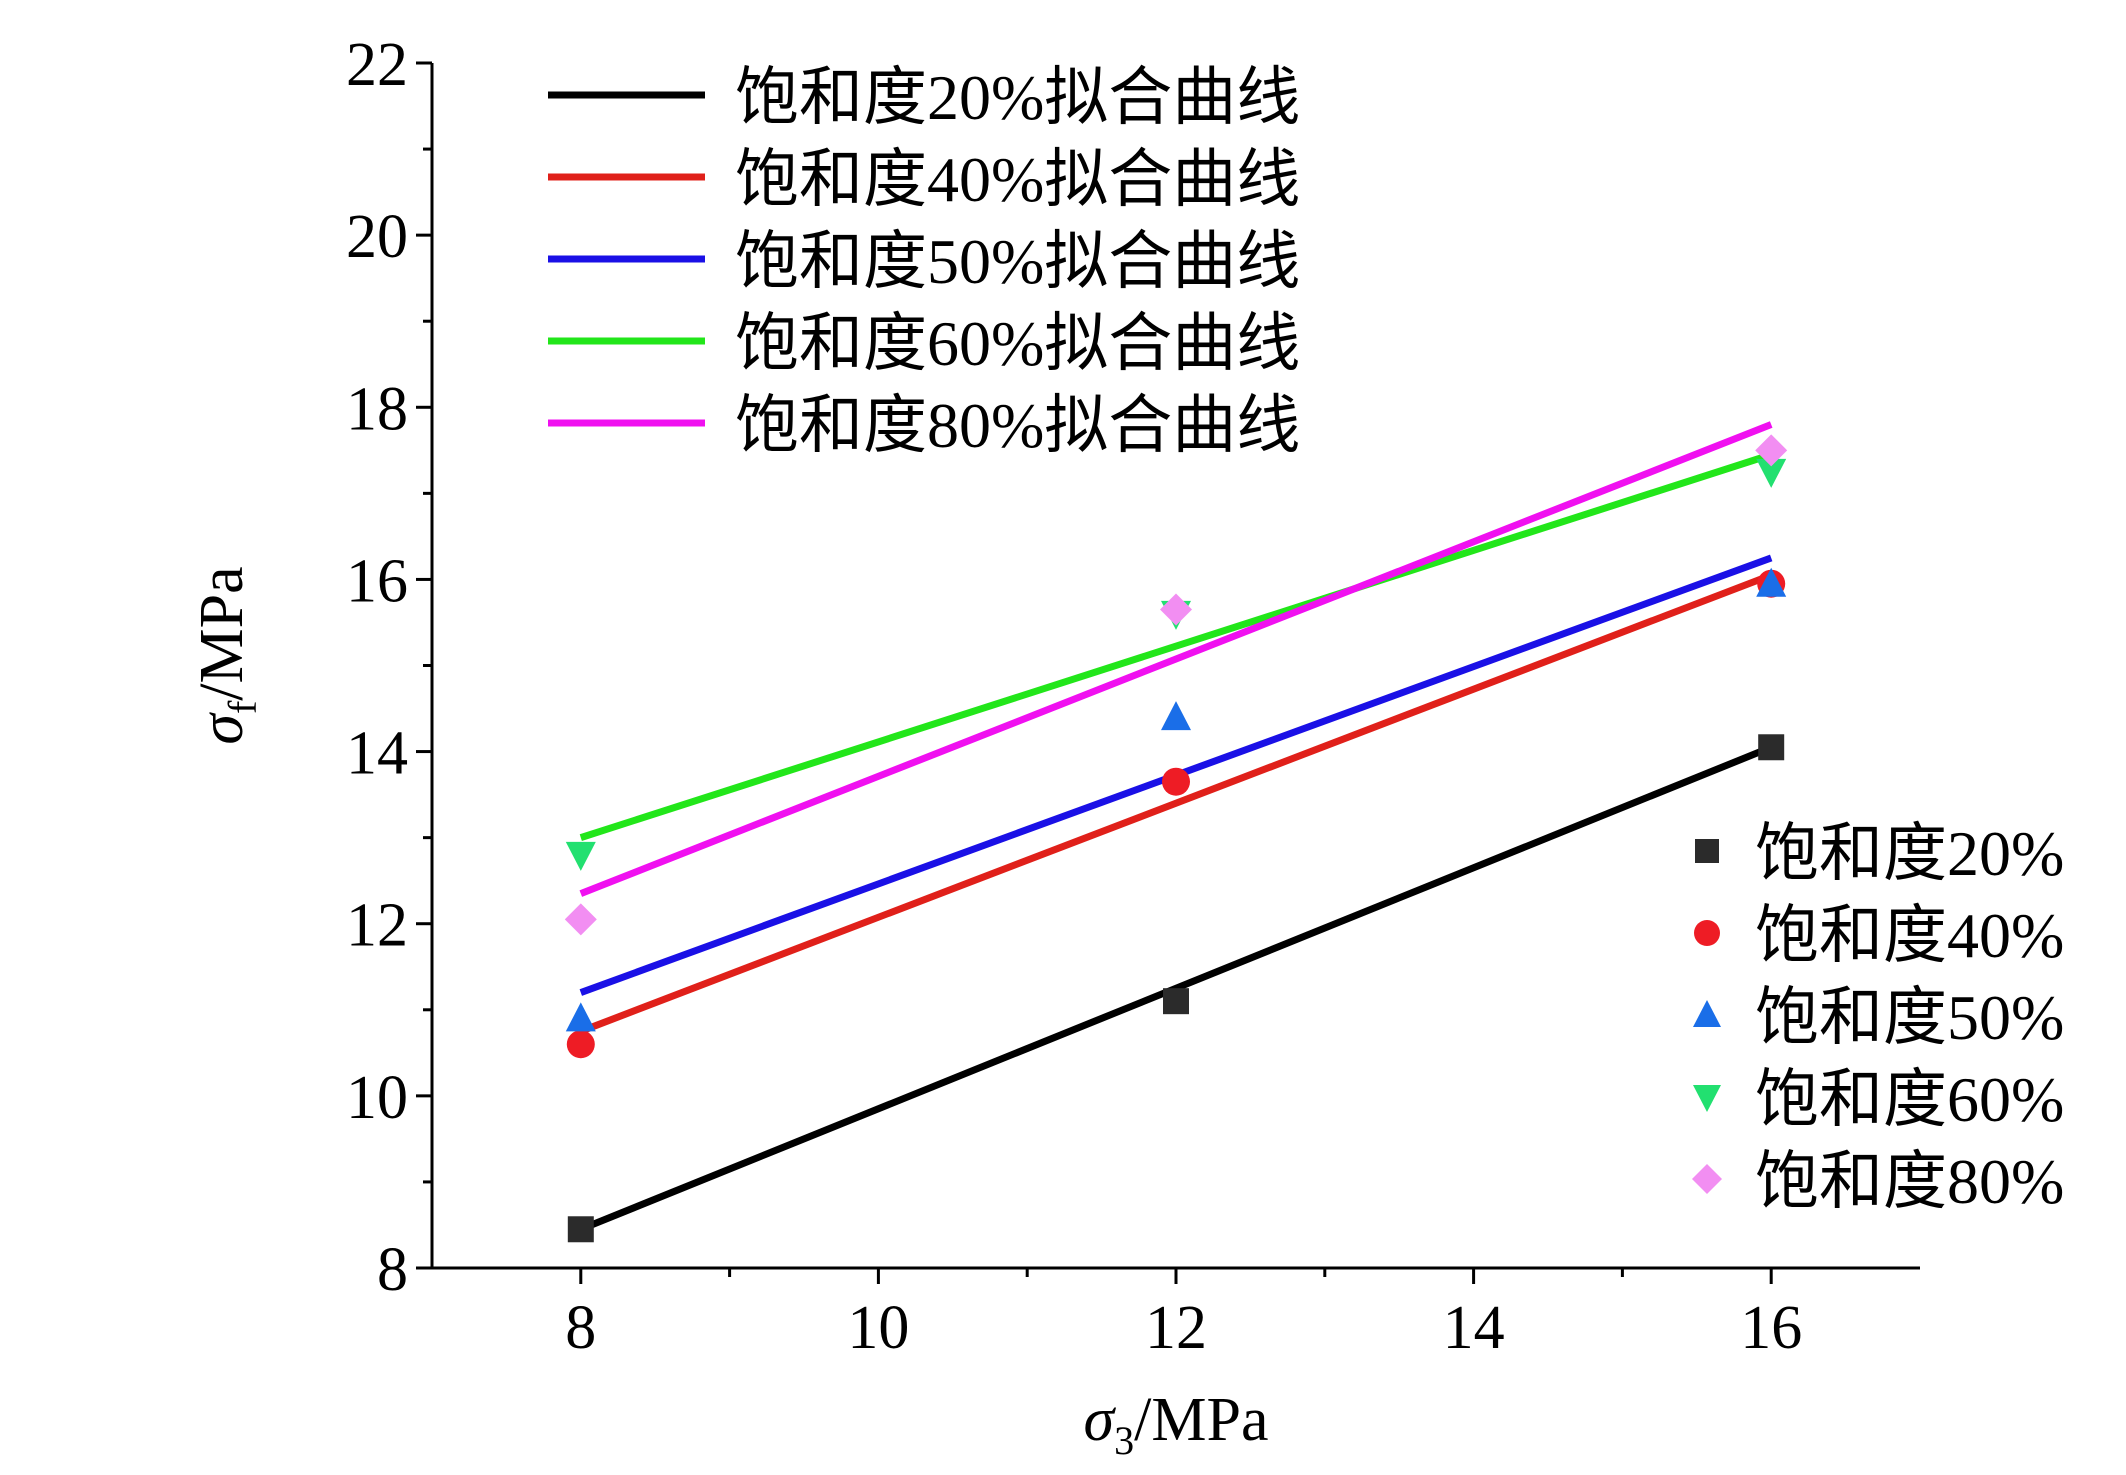  I want to click on y-tick-label-10: 10, so click(377, 1098).